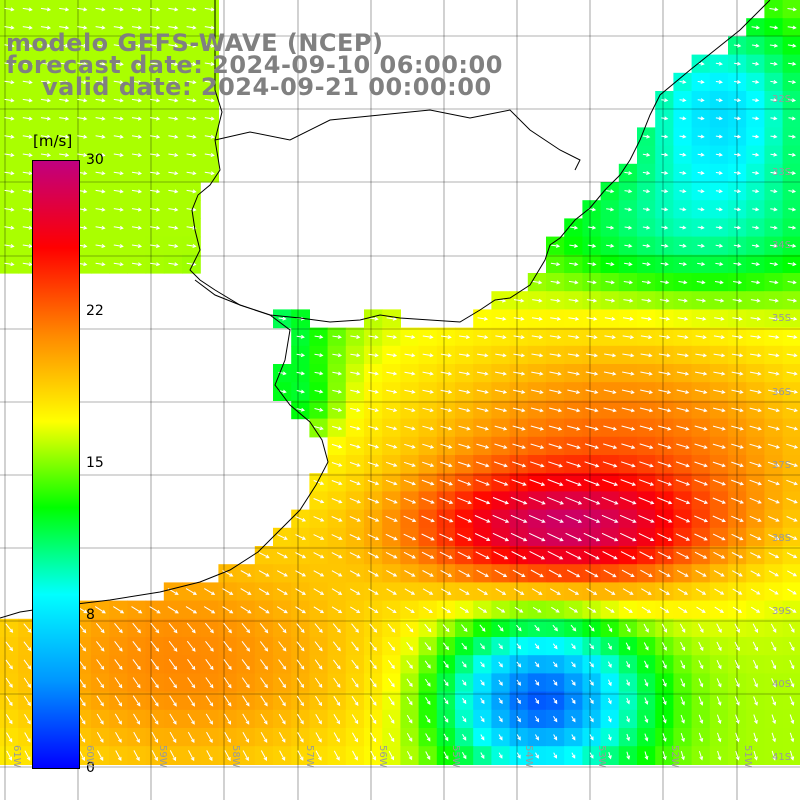 The image size is (800, 800). I want to click on lat-label: 32S, so click(782, 99).